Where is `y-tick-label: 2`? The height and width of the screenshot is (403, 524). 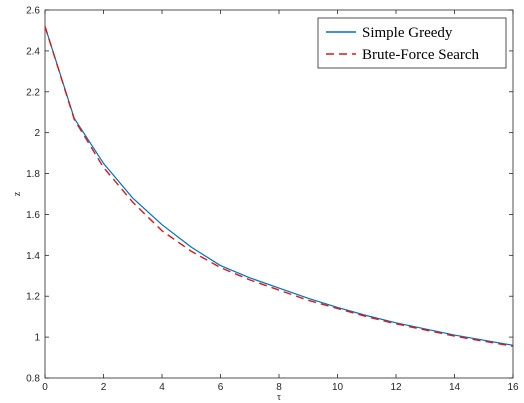
y-tick-label: 2 is located at coordinates (37, 133).